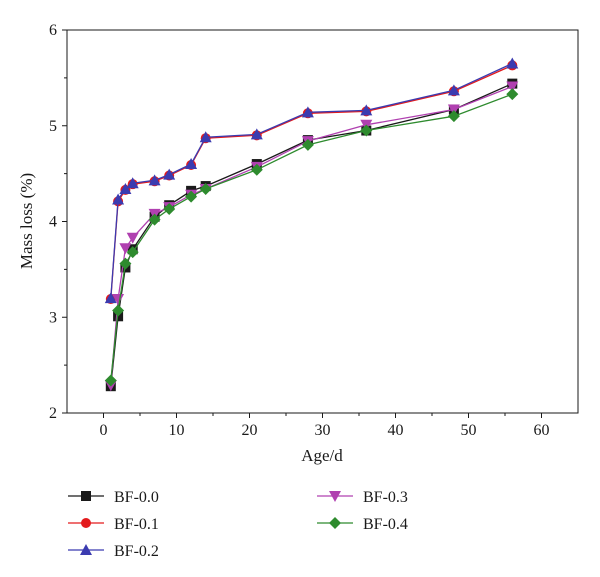  What do you see at coordinates (53, 126) in the screenshot?
I see `y-tick-label: 5` at bounding box center [53, 126].